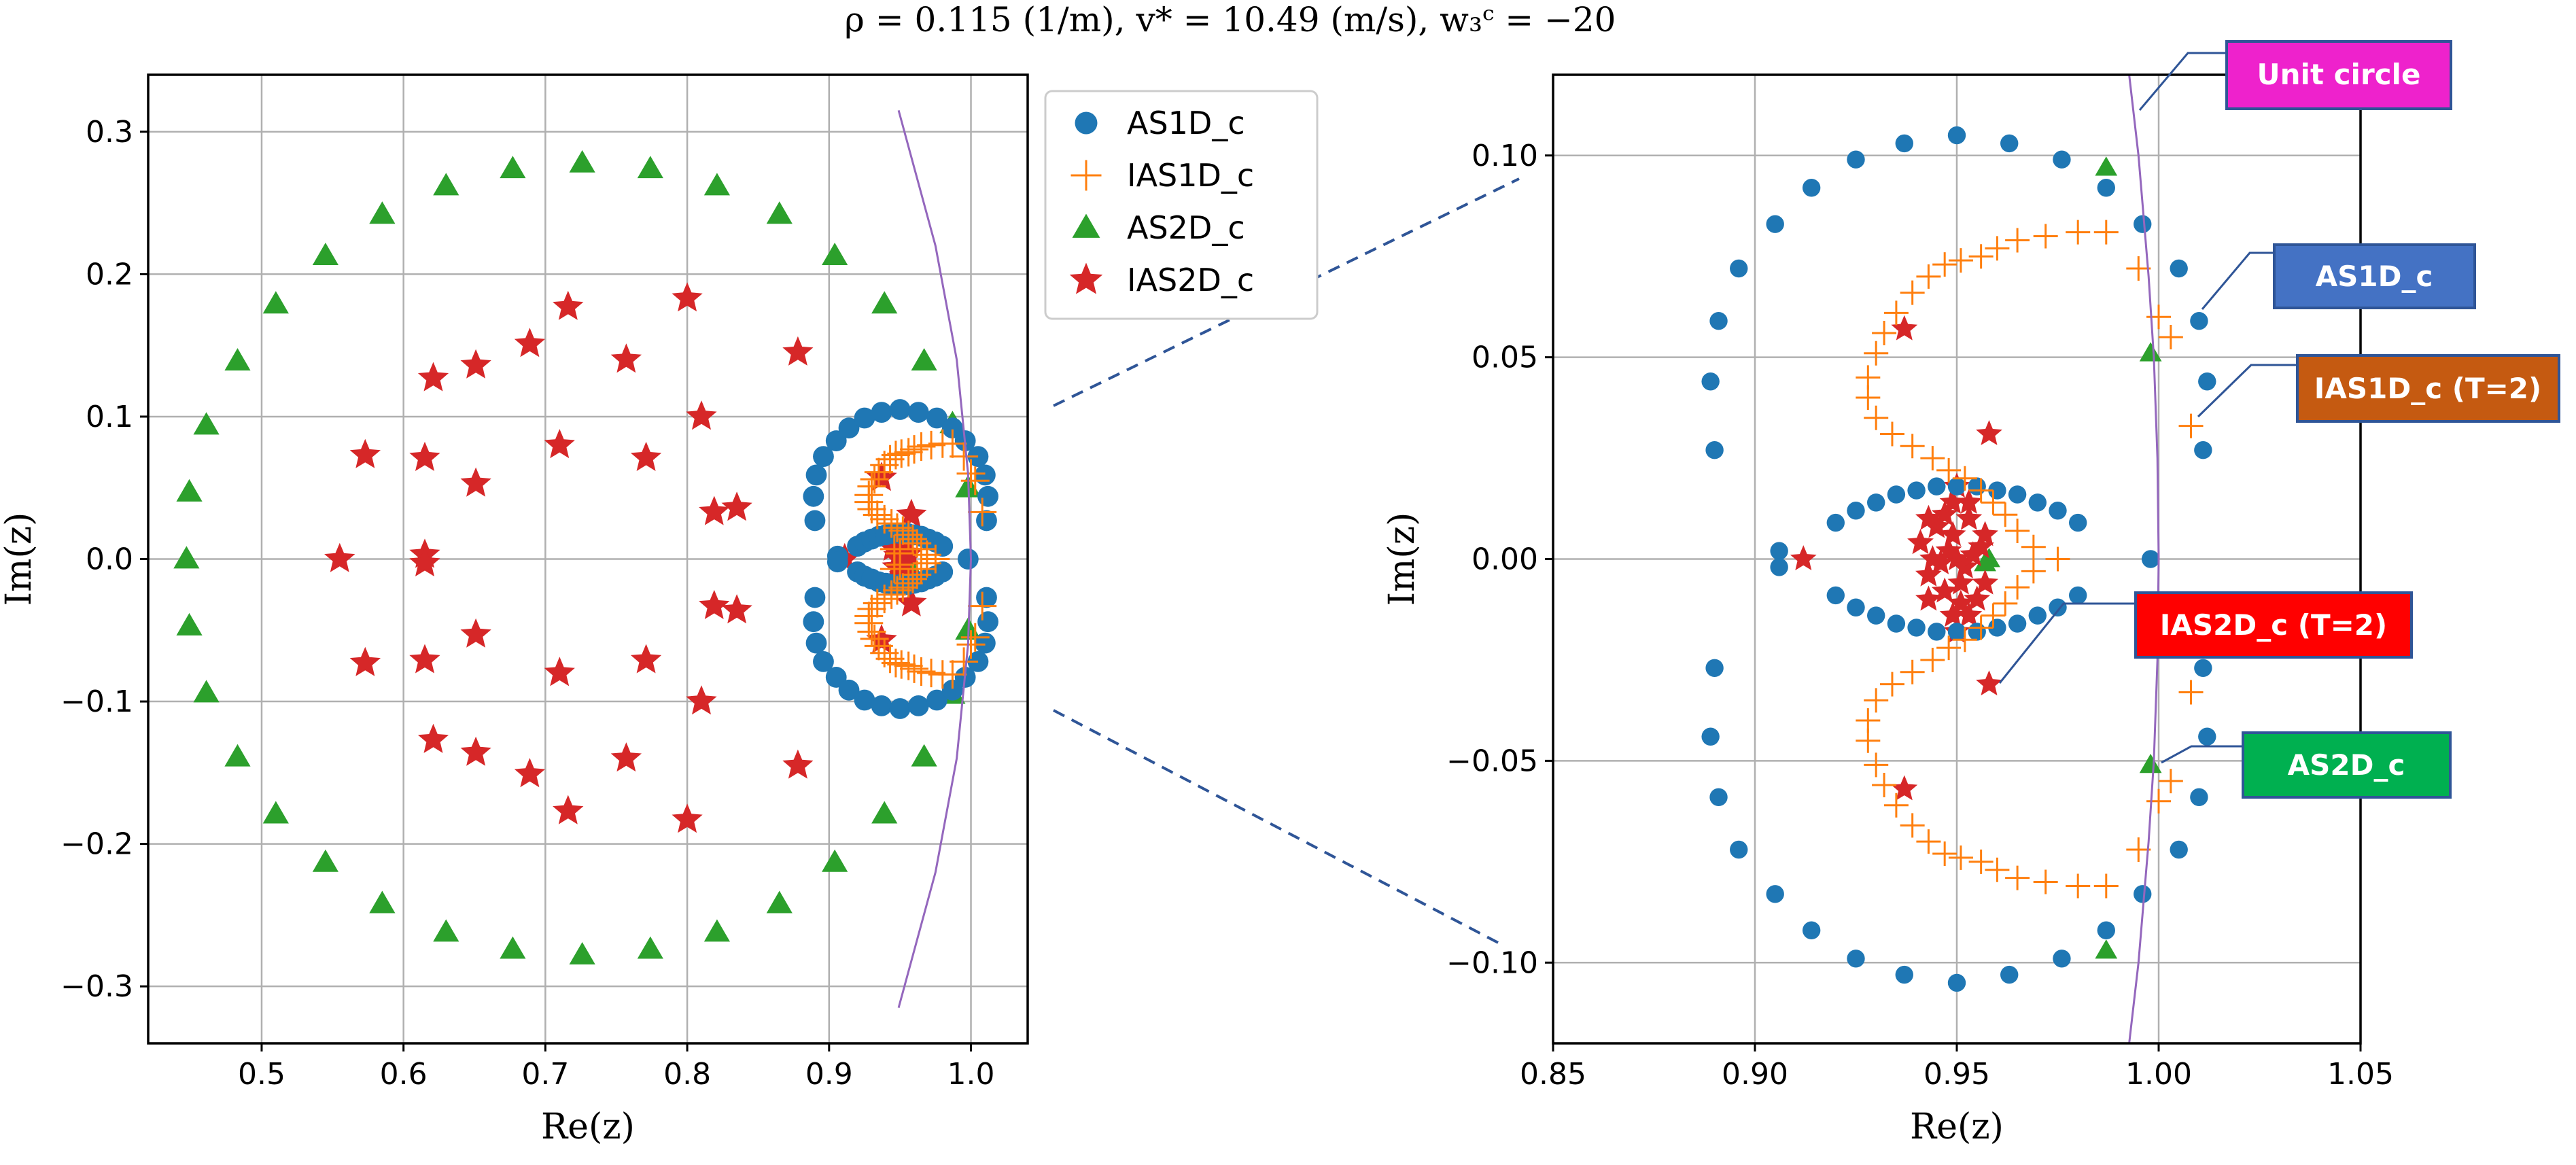 The width and height of the screenshot is (2576, 1165). Describe the element at coordinates (2237, 280) in the screenshot. I see `callout-as1d-leader` at that location.